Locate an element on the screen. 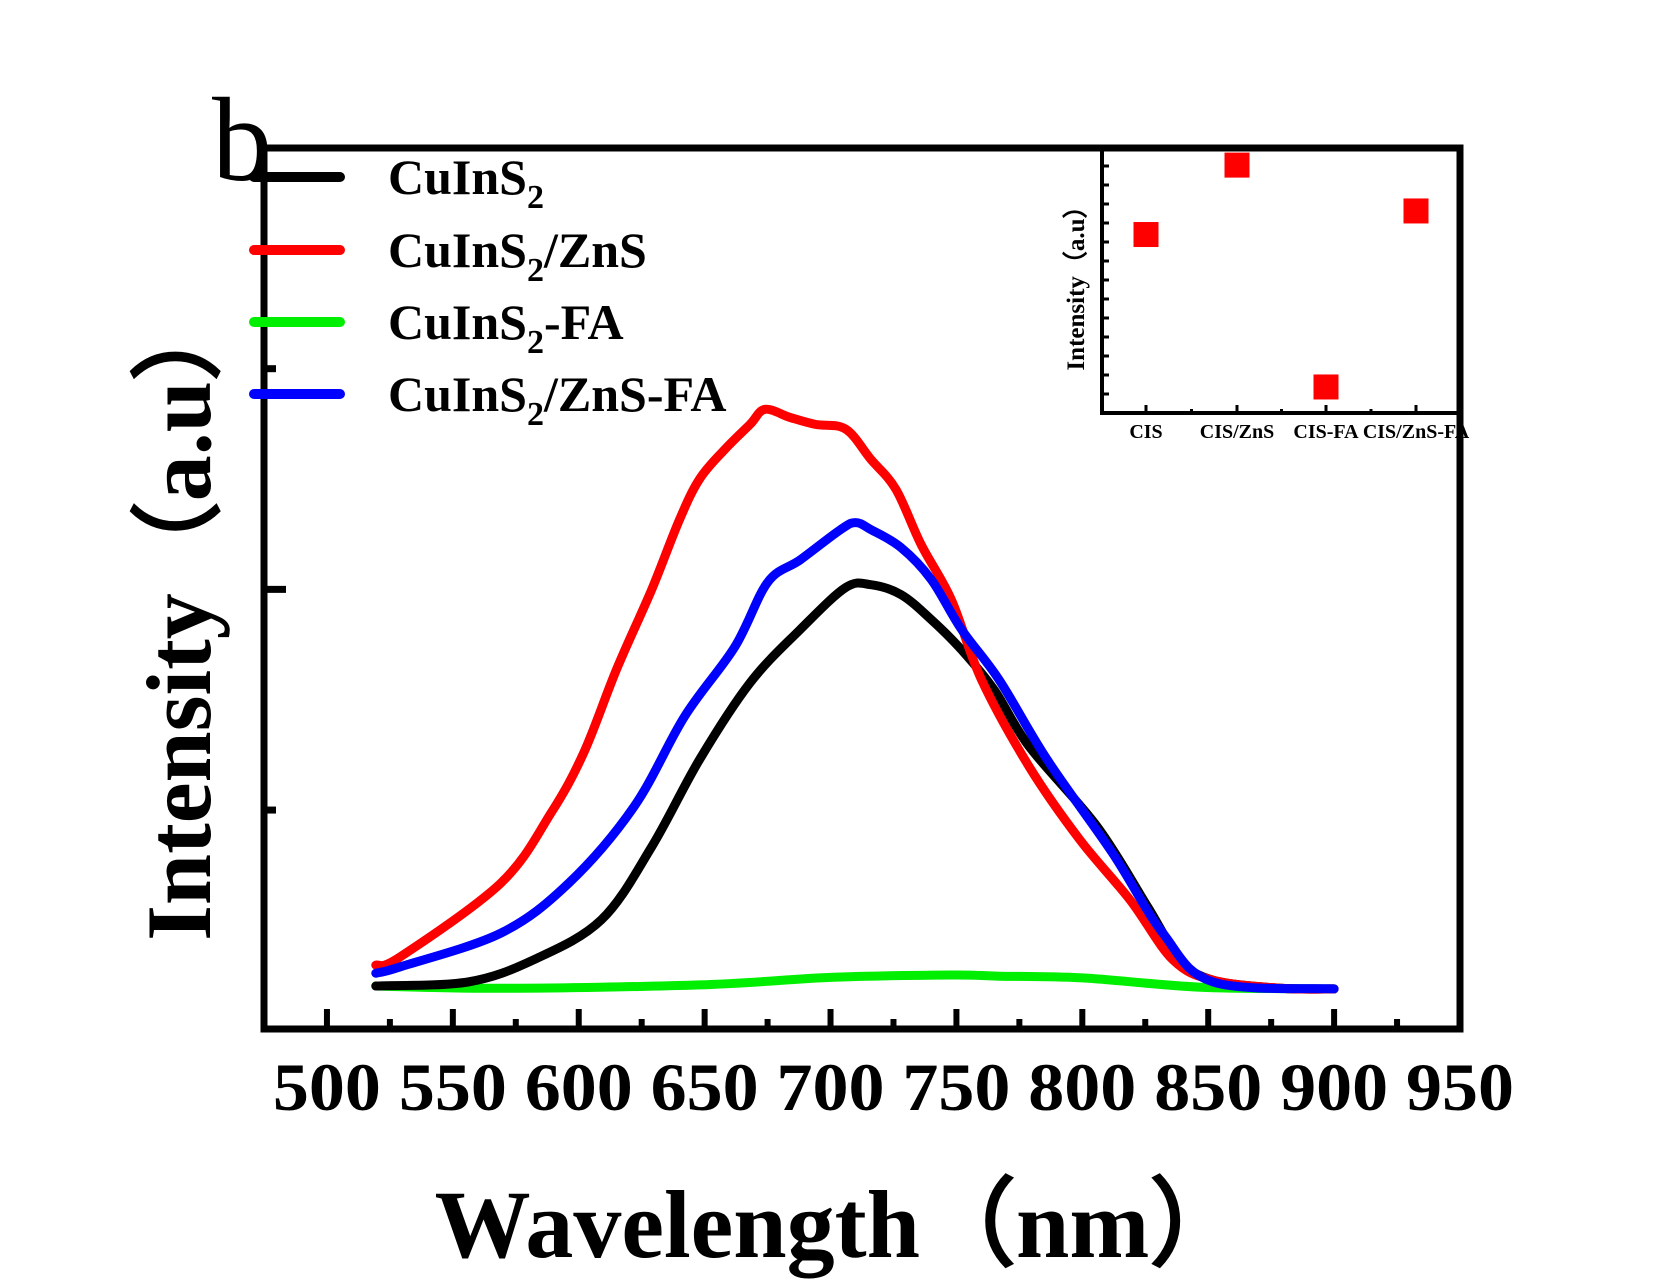  series-line-cuins2-fa is located at coordinates (855, 982).